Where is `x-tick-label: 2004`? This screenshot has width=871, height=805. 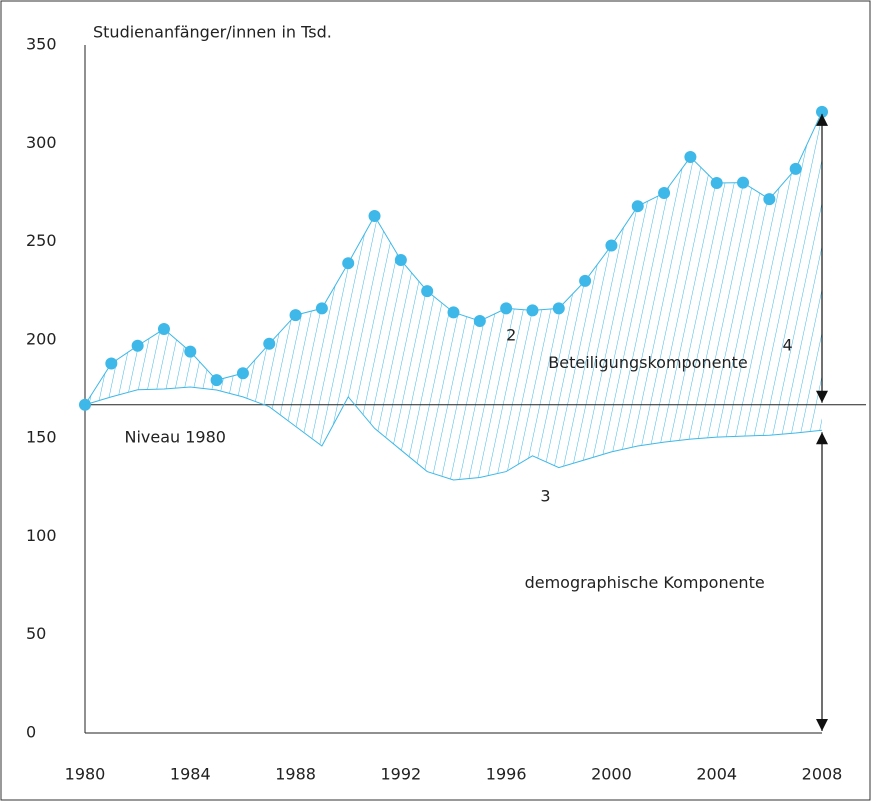
x-tick-label: 2004 is located at coordinates (716, 774).